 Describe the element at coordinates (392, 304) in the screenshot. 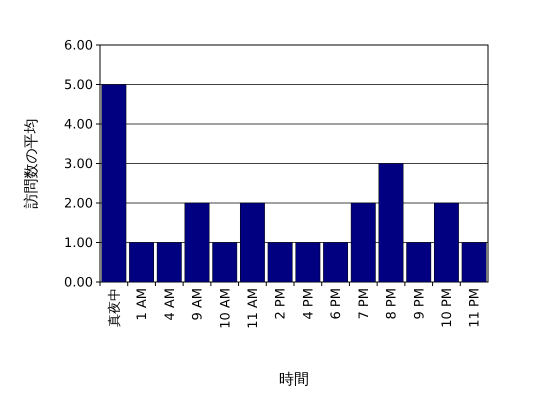

I see `x-tick-label: 8 PM` at that location.